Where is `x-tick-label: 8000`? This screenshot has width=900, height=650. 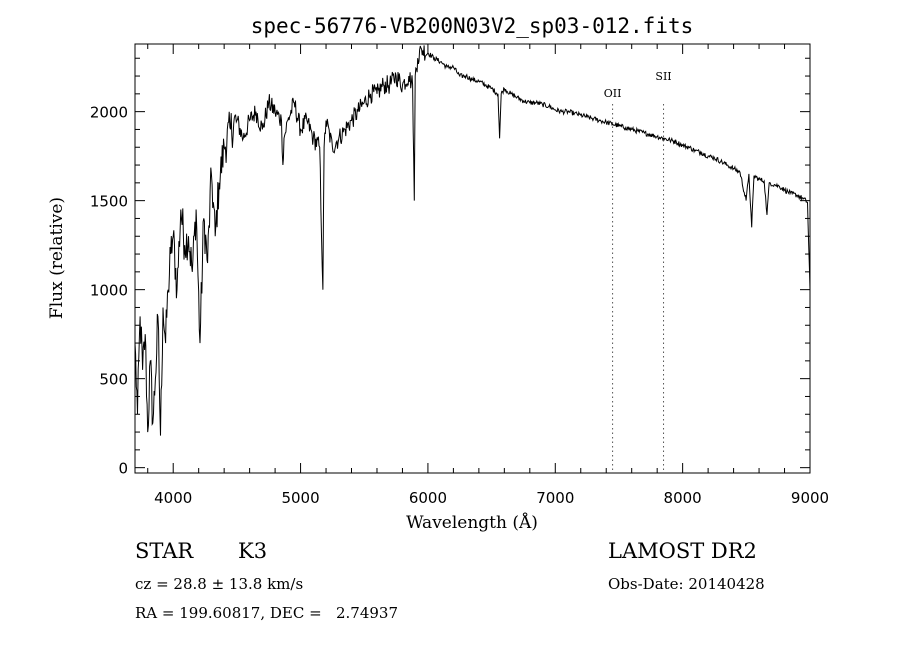
x-tick-label: 8000 is located at coordinates (683, 498).